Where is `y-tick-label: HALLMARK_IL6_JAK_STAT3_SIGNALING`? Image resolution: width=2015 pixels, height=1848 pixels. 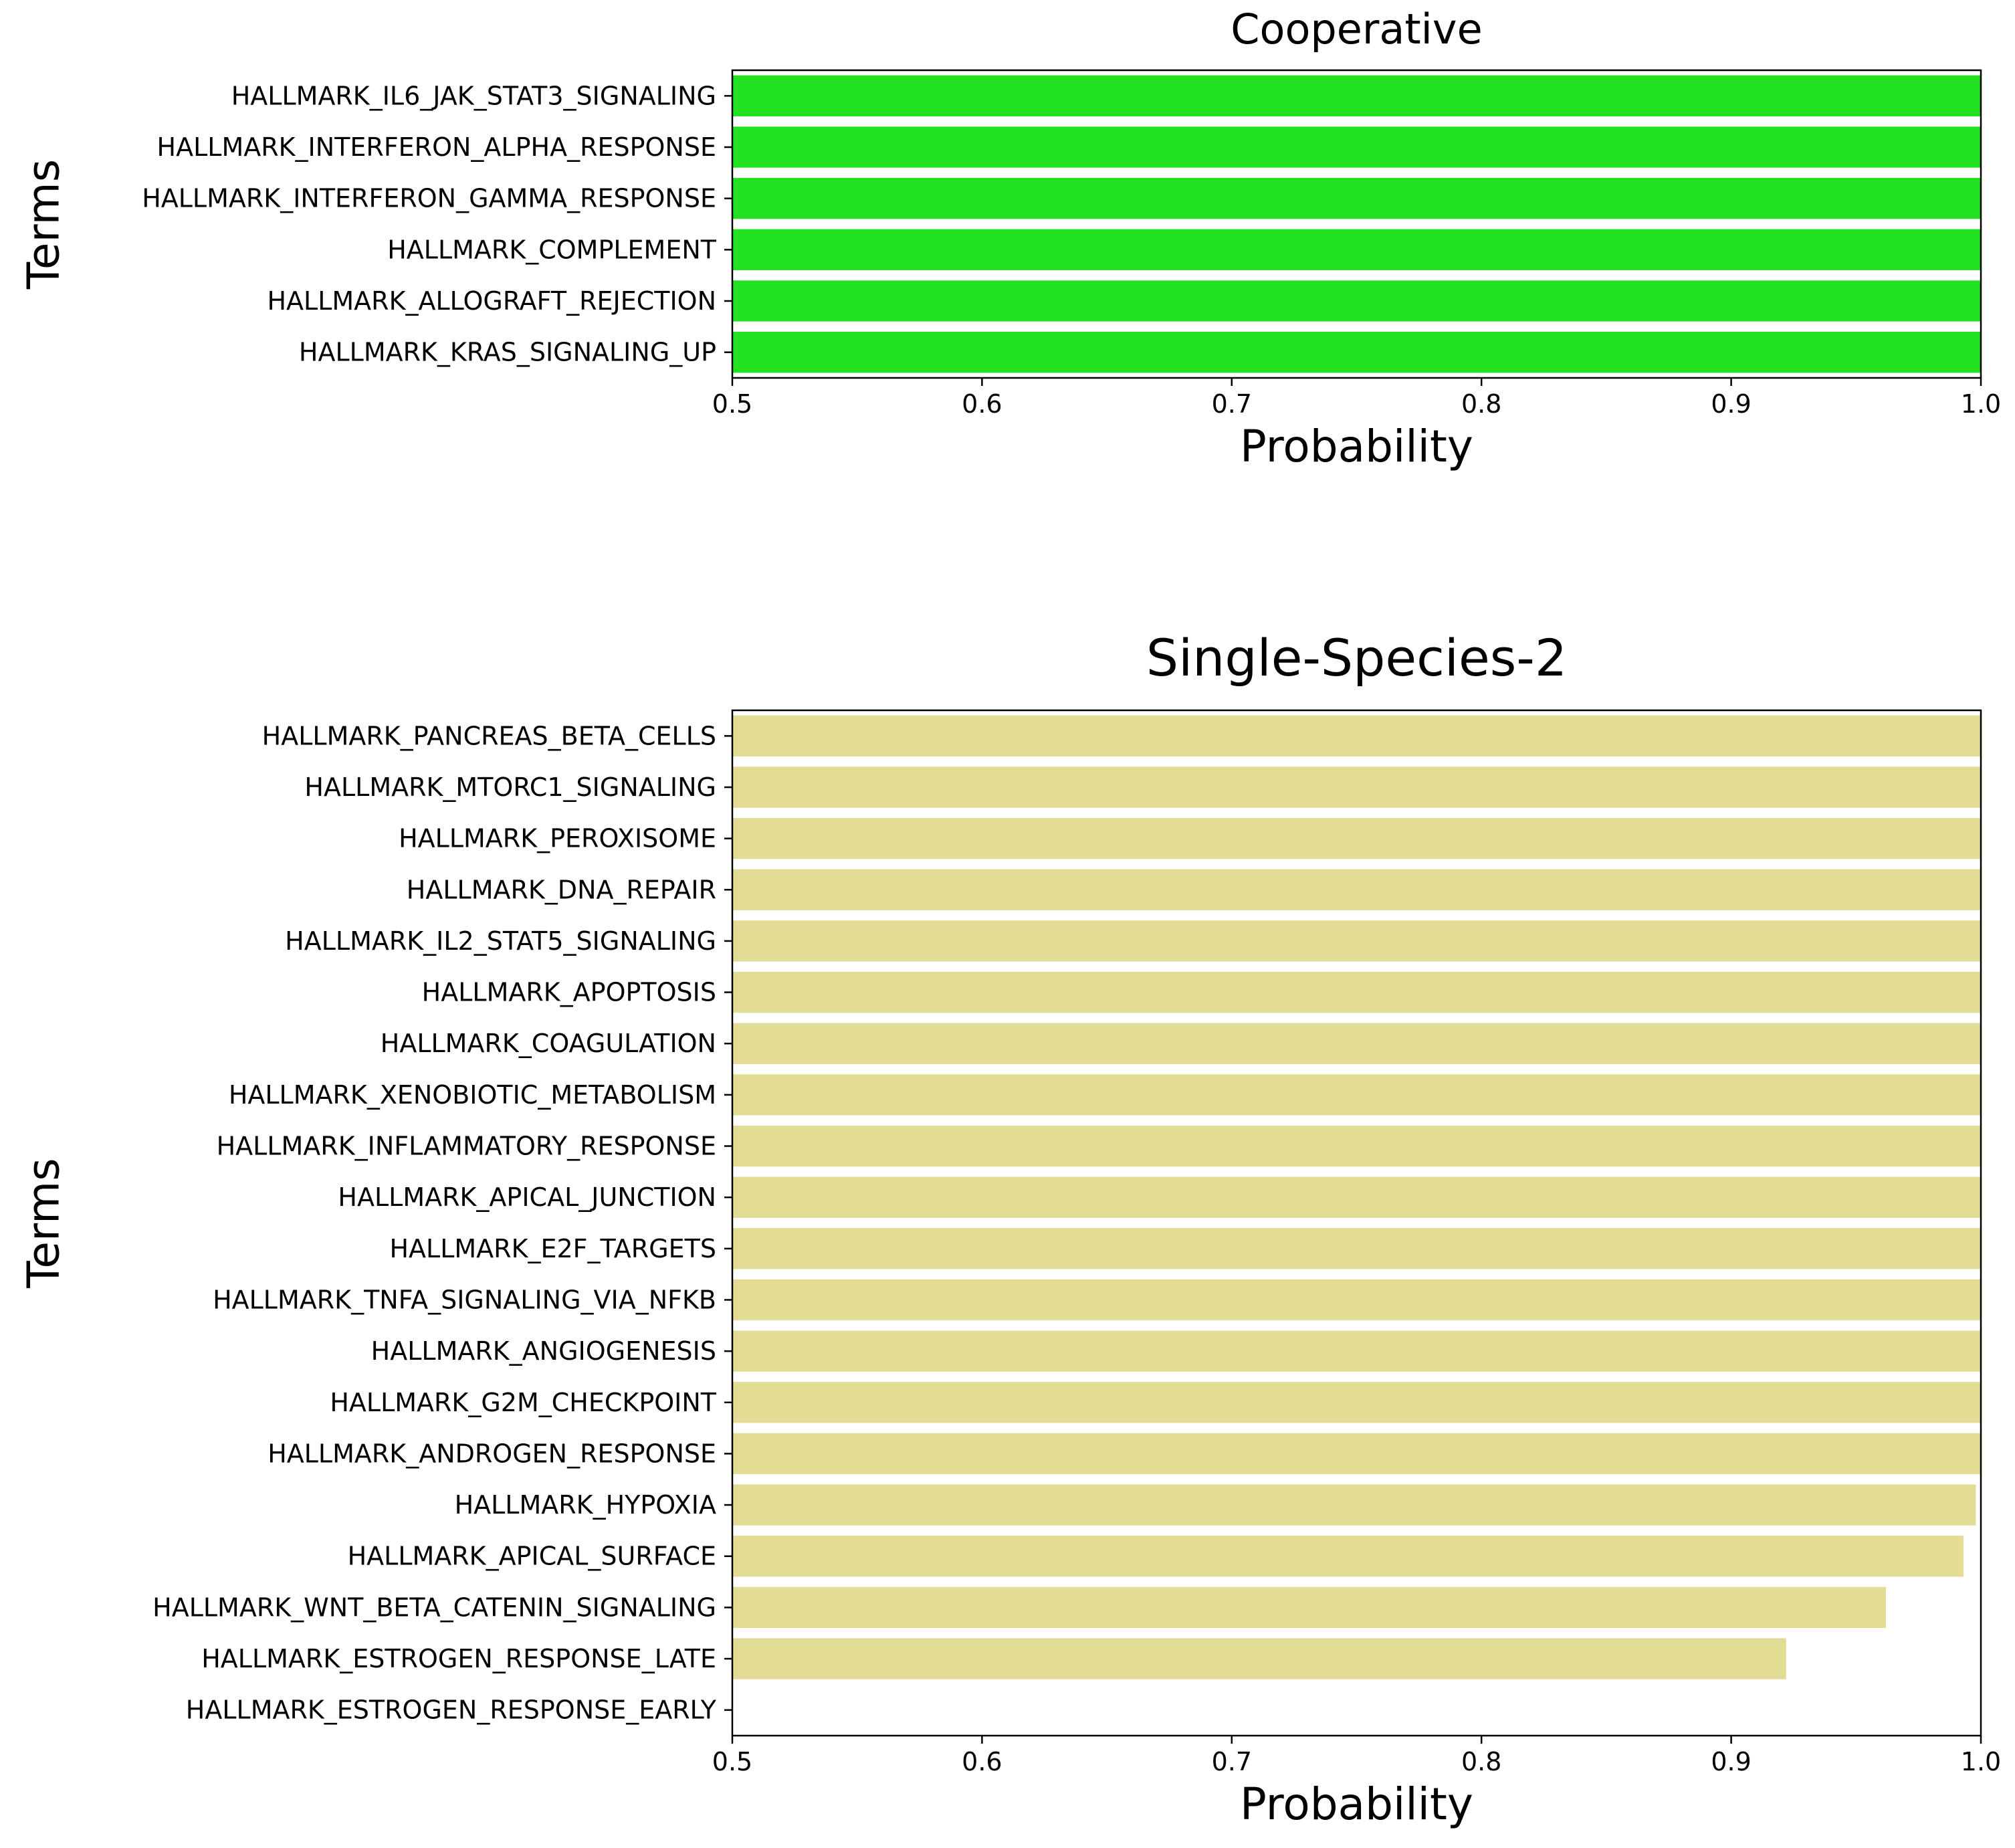
y-tick-label: HALLMARK_IL6_JAK_STAT3_SIGNALING is located at coordinates (473, 95).